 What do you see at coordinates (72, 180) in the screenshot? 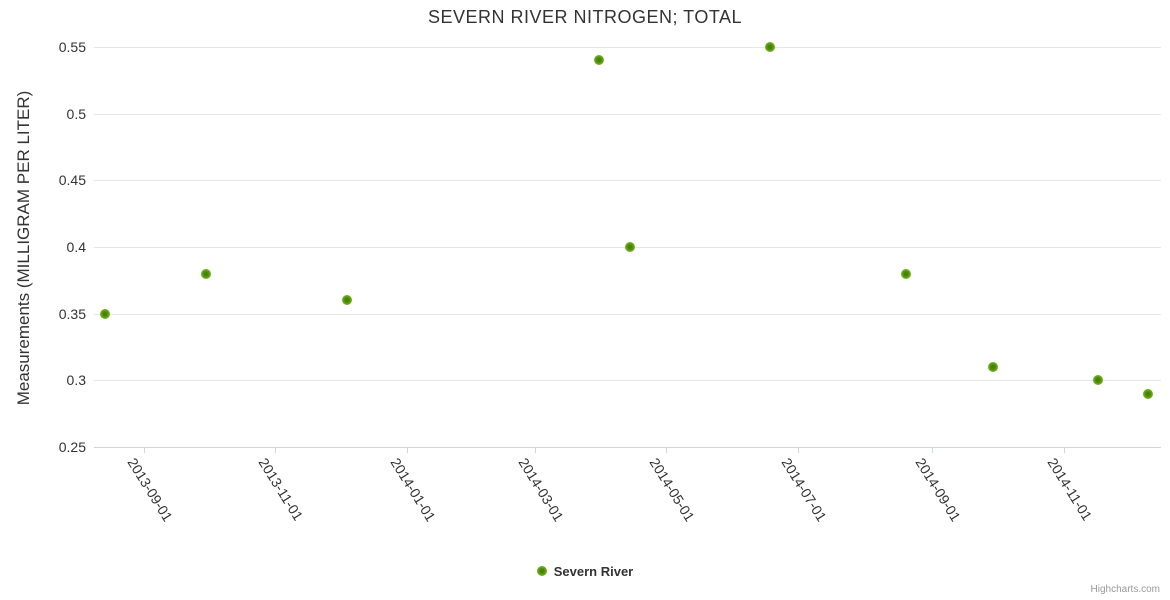
I see `y-axis-label: 0.45` at bounding box center [72, 180].